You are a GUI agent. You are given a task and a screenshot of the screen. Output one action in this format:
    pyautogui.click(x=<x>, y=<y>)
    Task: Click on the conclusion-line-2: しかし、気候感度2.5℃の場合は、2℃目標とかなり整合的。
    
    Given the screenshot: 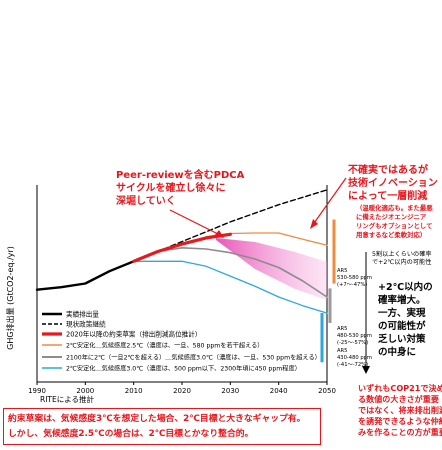 What is the action you would take?
    pyautogui.click(x=131, y=434)
    